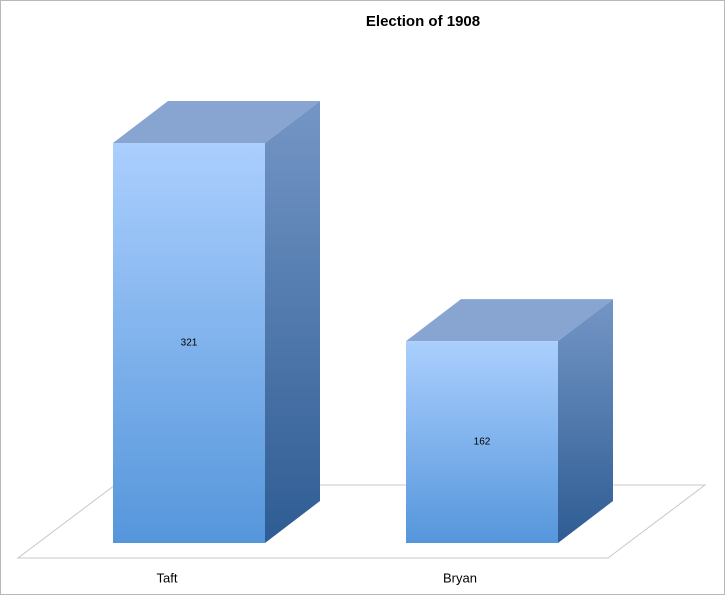 This screenshot has width=725, height=595. What do you see at coordinates (167, 577) in the screenshot?
I see `x-tick-label: Taft` at bounding box center [167, 577].